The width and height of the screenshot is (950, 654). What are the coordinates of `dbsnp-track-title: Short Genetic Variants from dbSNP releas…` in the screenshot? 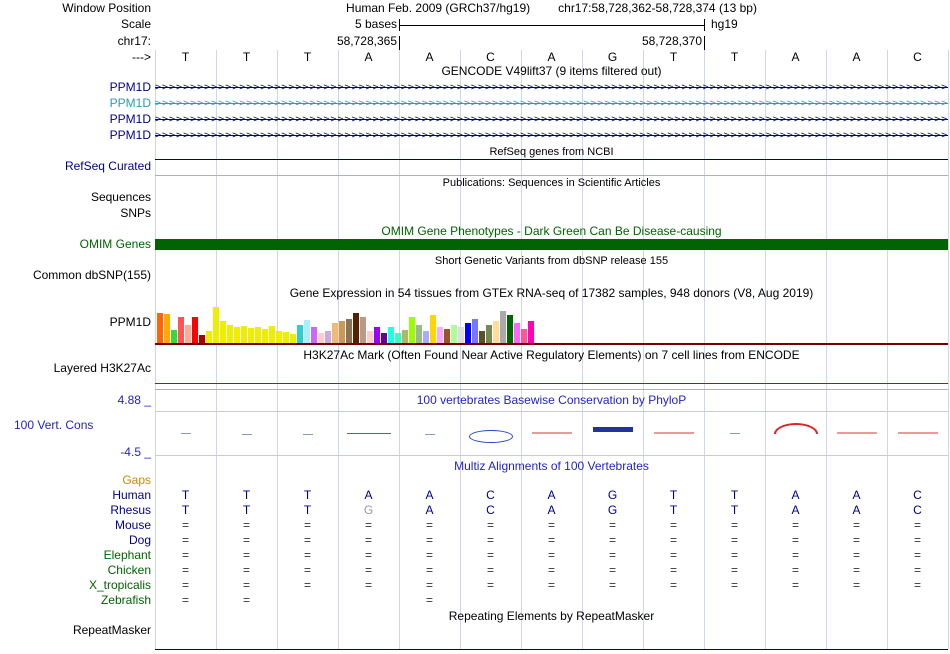 It's located at (551, 261).